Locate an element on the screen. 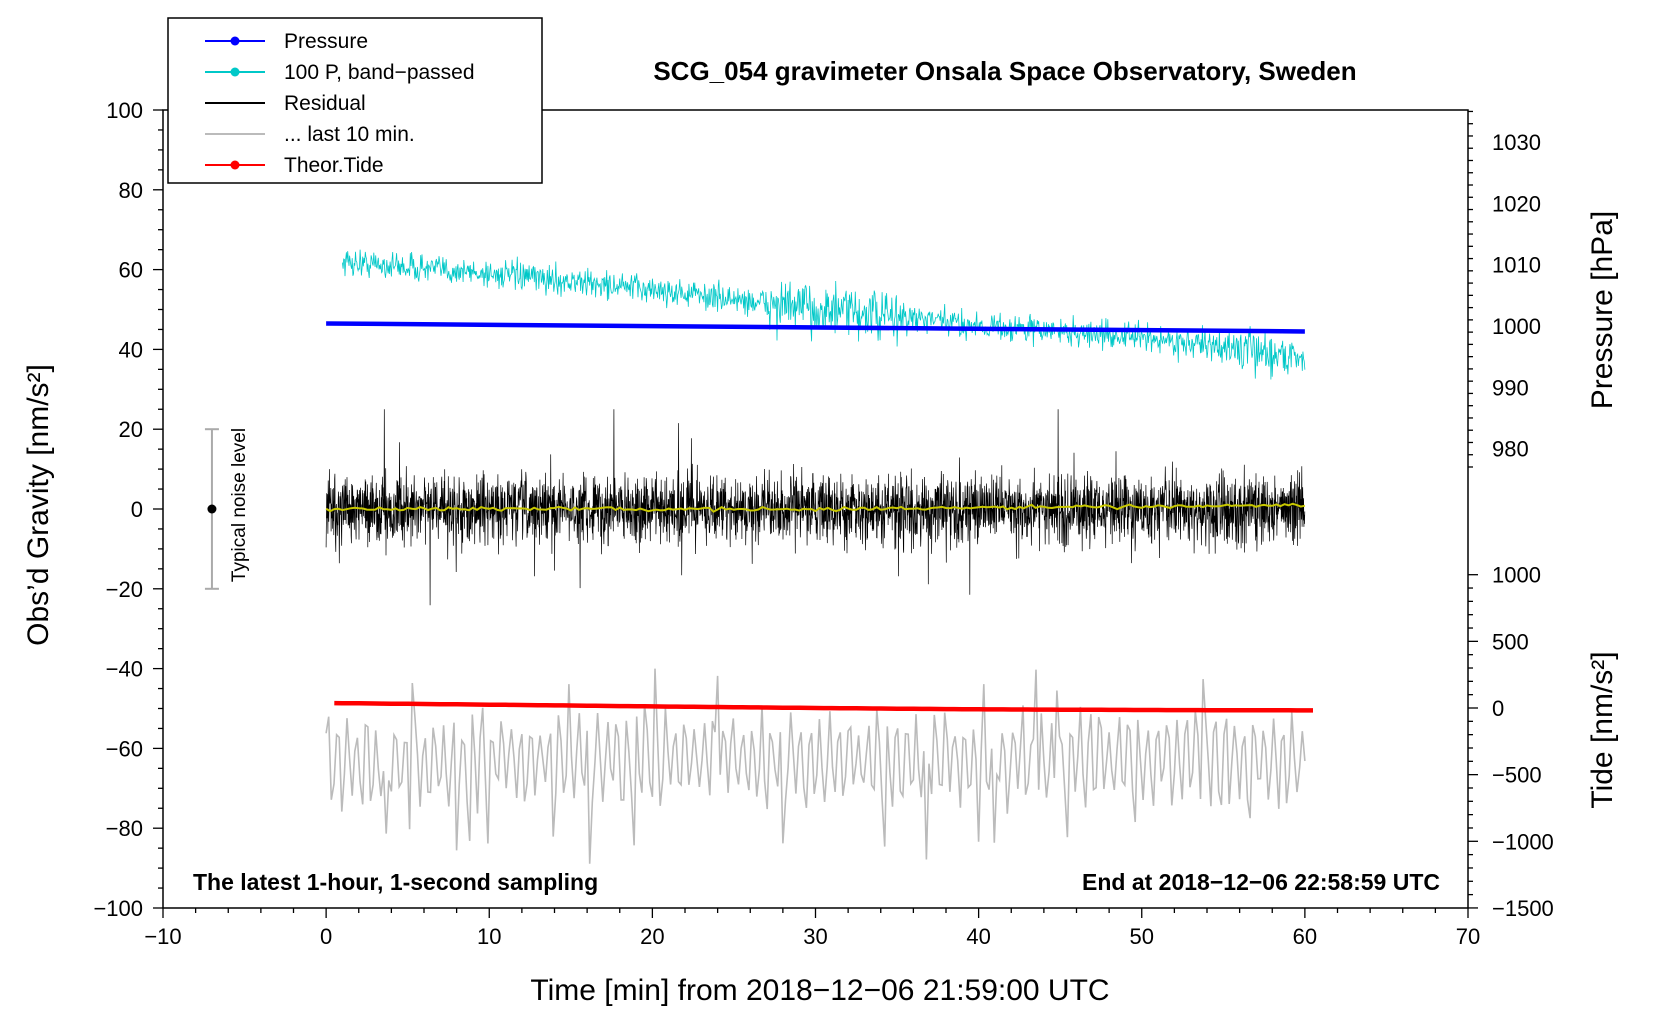  legend-box is located at coordinates (355, 100).